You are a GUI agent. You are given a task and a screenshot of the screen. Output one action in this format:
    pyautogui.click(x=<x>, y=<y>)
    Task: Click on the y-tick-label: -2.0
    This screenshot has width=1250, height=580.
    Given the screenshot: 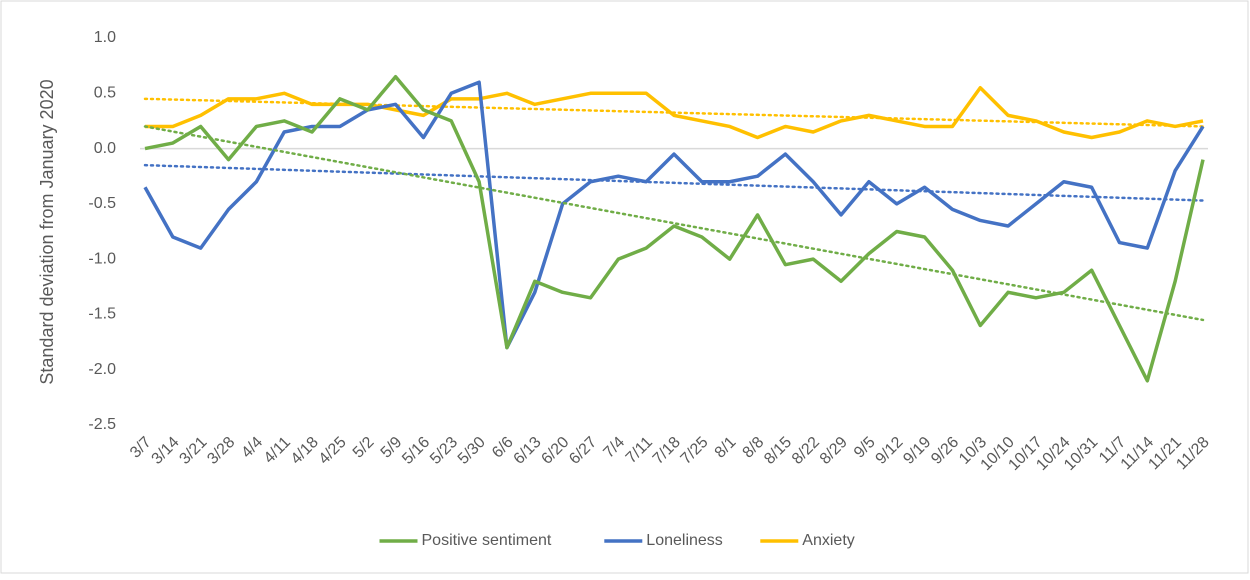 What is the action you would take?
    pyautogui.click(x=102, y=369)
    